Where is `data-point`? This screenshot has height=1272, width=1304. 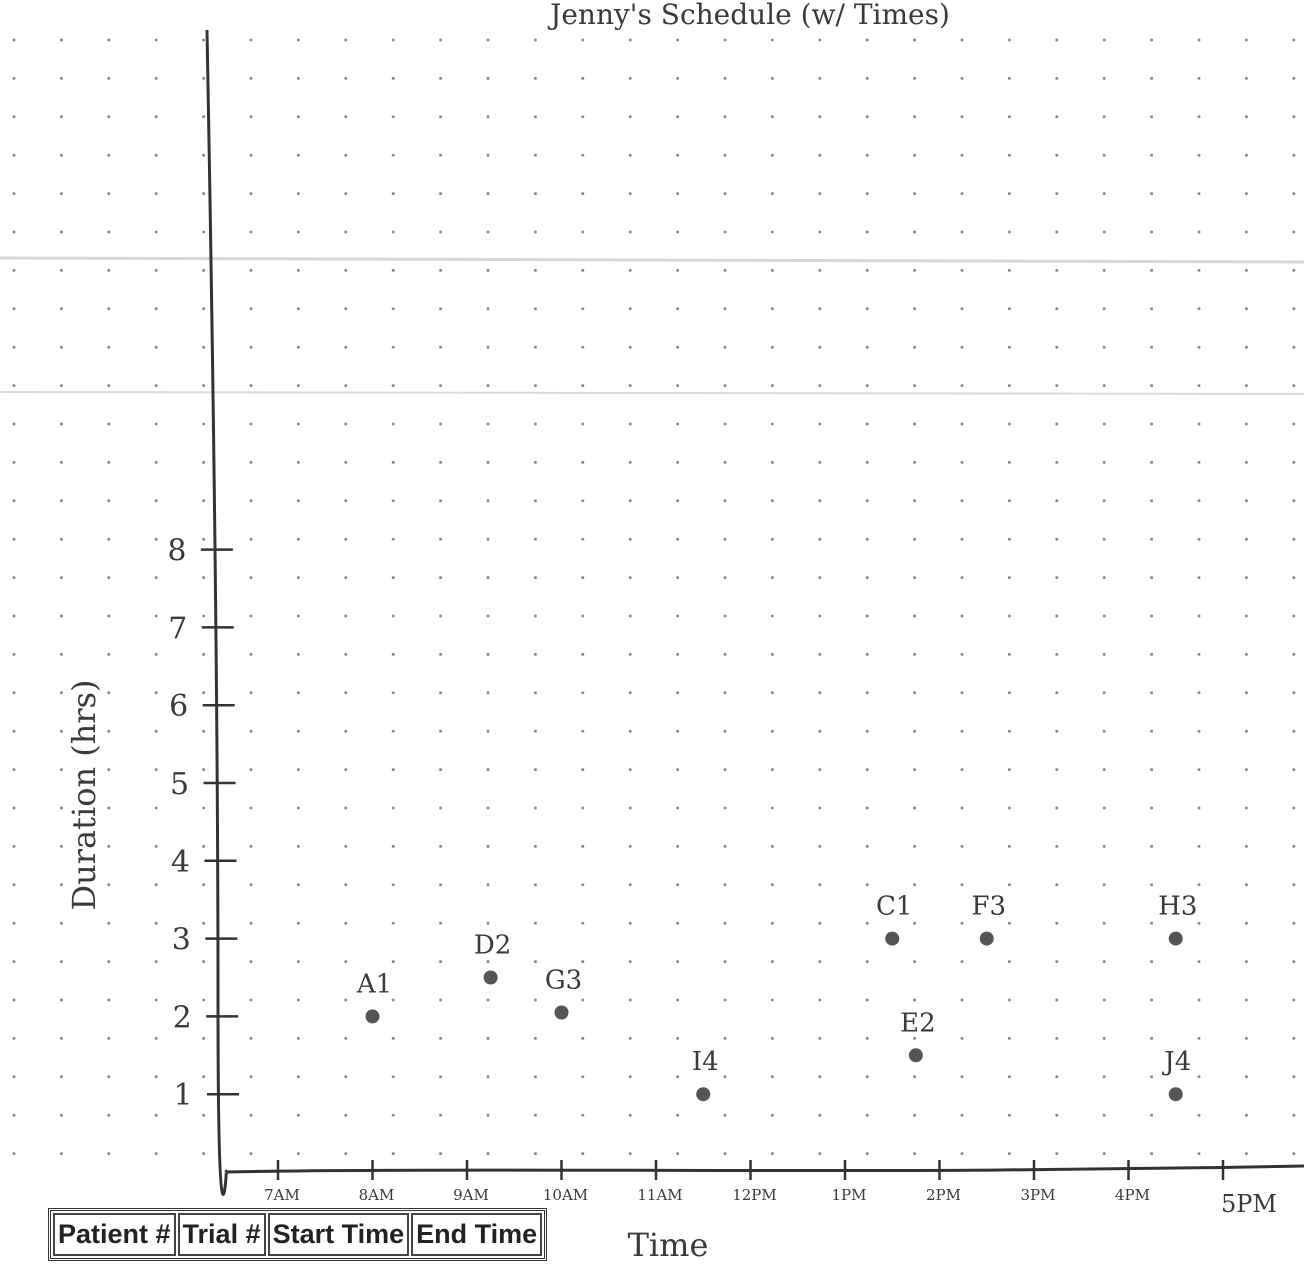
data-point is located at coordinates (372, 1016).